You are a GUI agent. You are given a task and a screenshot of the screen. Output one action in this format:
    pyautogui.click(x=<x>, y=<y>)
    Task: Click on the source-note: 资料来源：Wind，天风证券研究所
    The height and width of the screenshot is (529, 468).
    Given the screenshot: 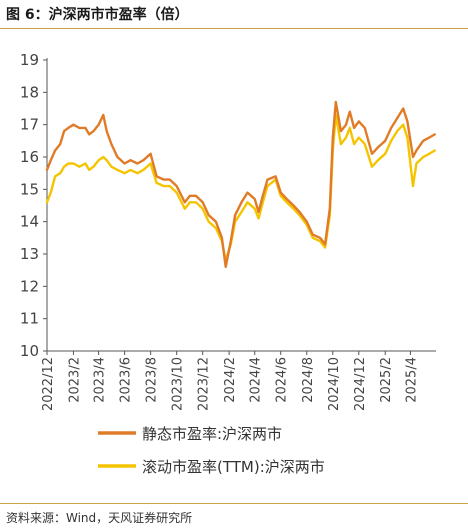 What is the action you would take?
    pyautogui.click(x=99, y=518)
    